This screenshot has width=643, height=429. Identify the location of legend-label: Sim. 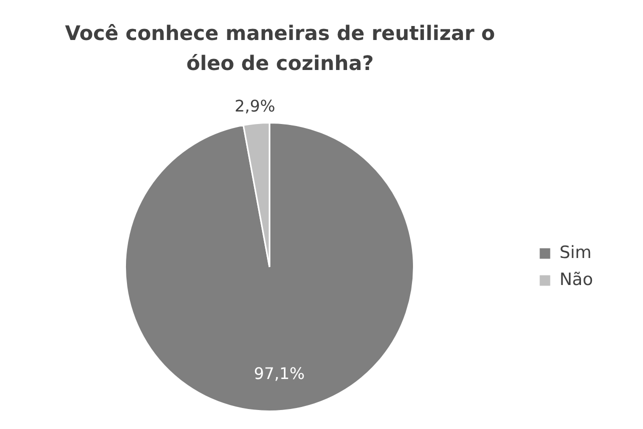
(575, 252).